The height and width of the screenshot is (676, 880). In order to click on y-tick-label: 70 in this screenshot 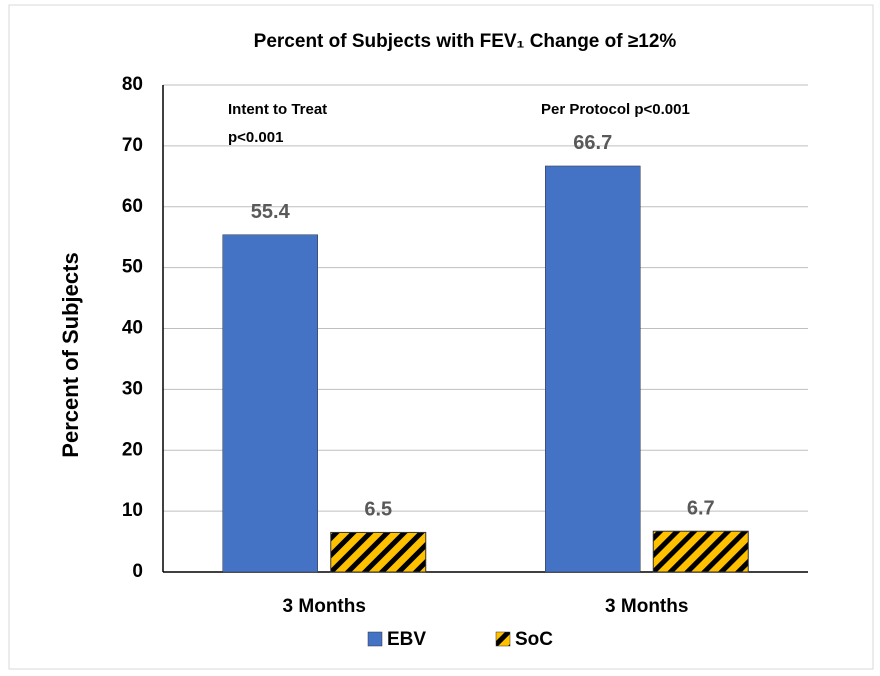, I will do `click(132, 145)`.